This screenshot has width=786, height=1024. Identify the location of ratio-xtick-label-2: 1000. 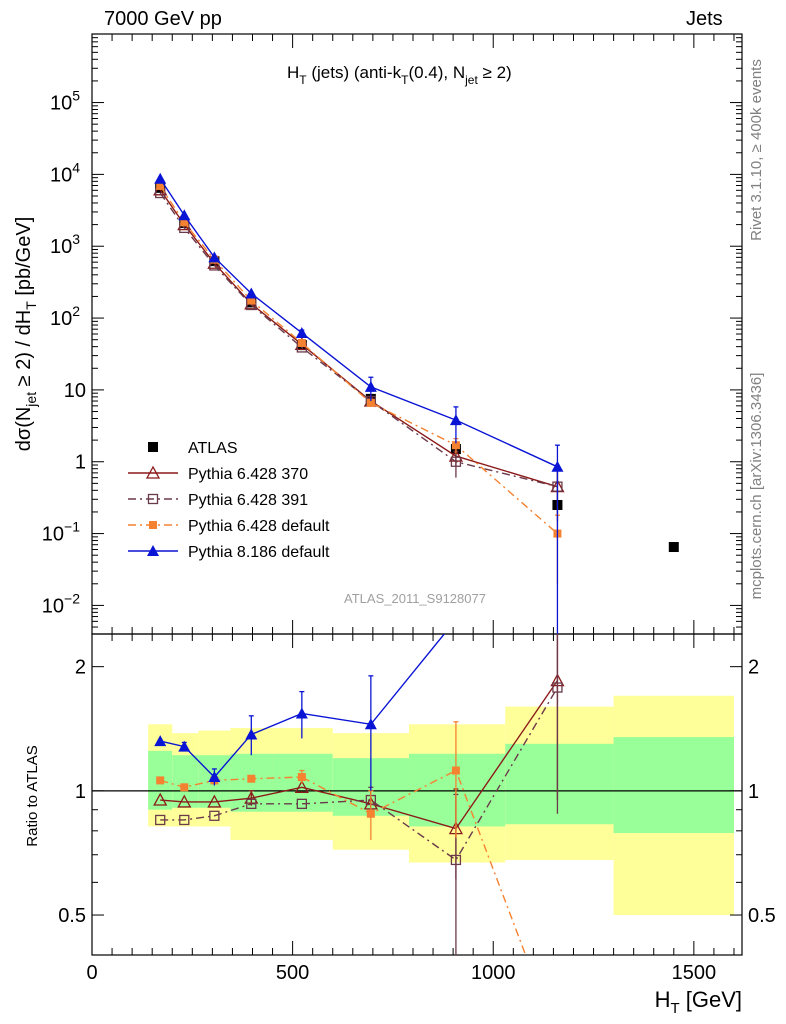
(493, 973).